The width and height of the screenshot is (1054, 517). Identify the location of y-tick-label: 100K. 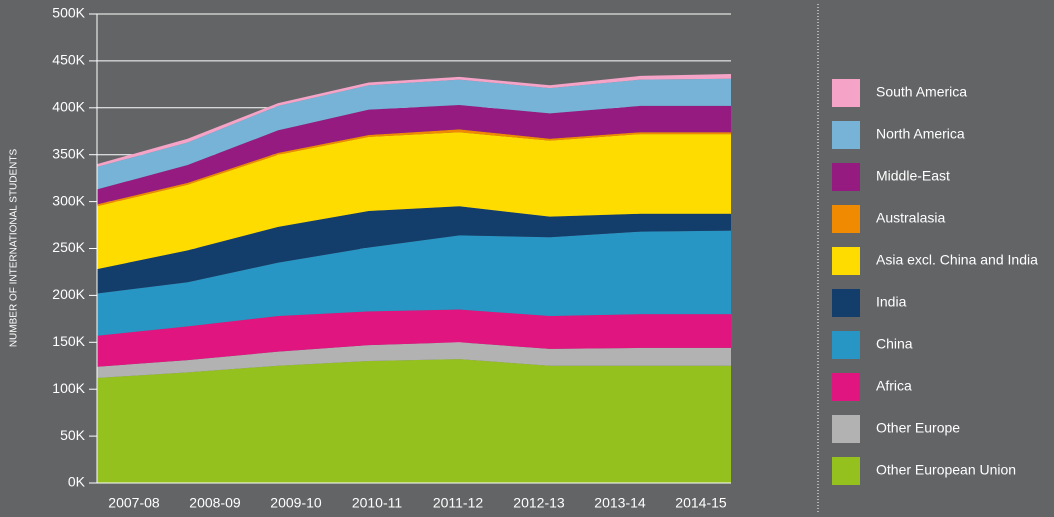
(68, 388).